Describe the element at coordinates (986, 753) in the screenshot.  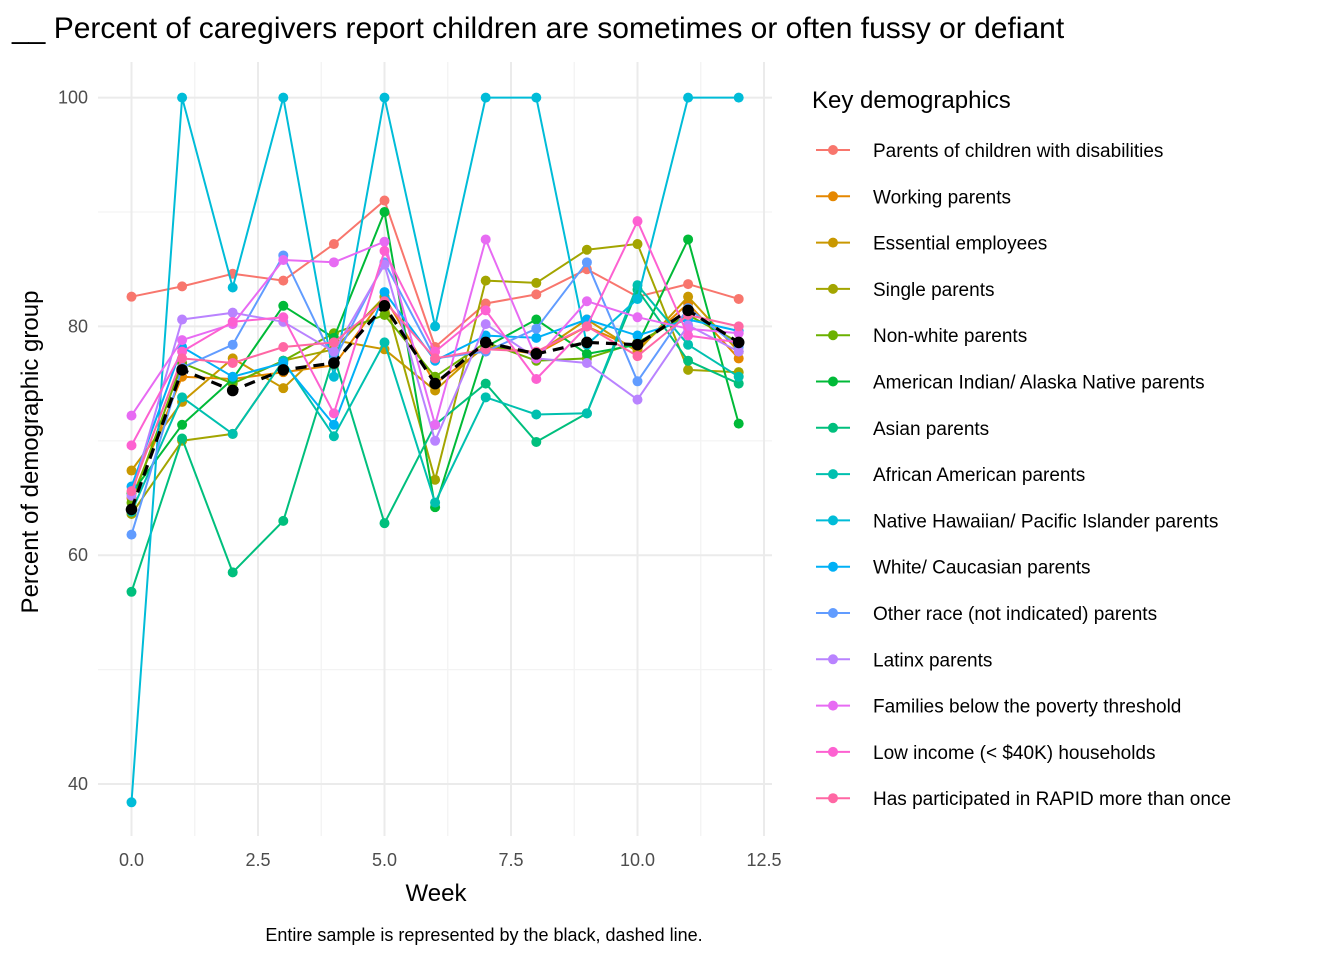
I see `legend-item: Low income (< $40K) households` at that location.